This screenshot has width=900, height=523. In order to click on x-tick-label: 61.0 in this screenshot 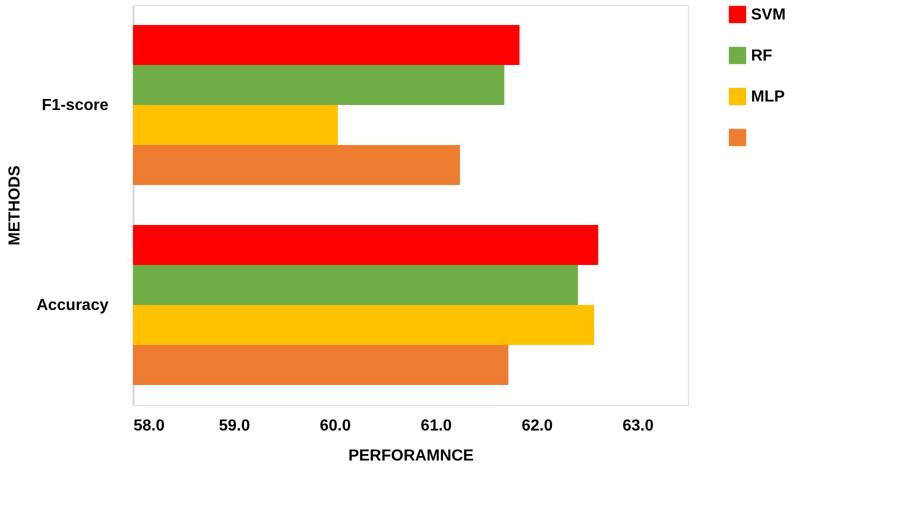, I will do `click(436, 426)`.